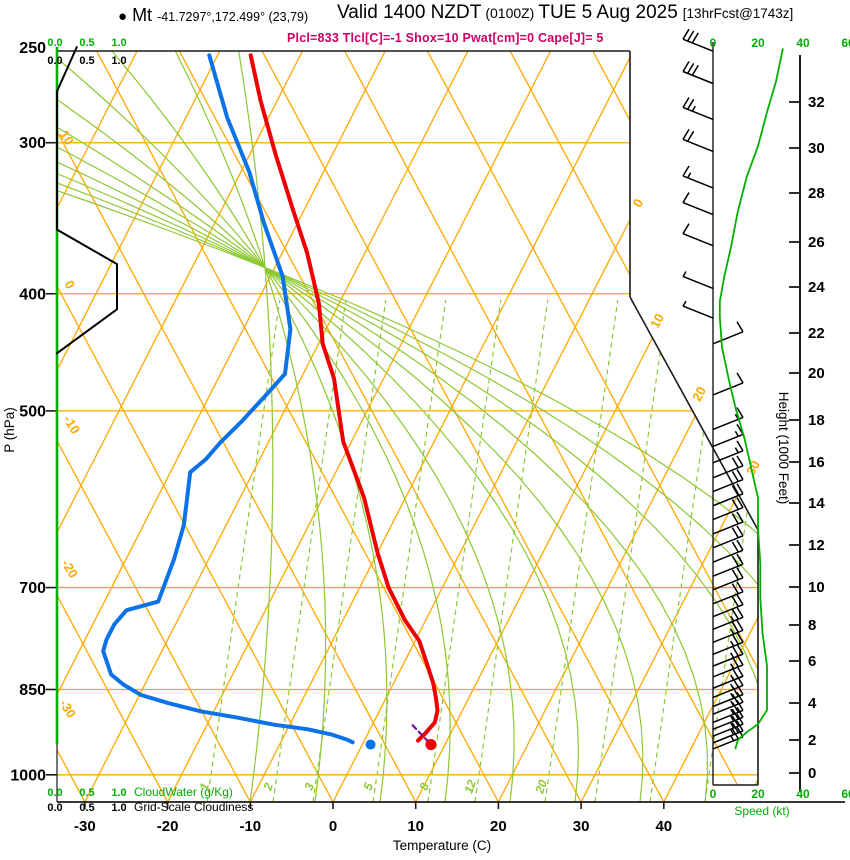  I want to click on svg-text: Temperature (C), so click(442, 845).